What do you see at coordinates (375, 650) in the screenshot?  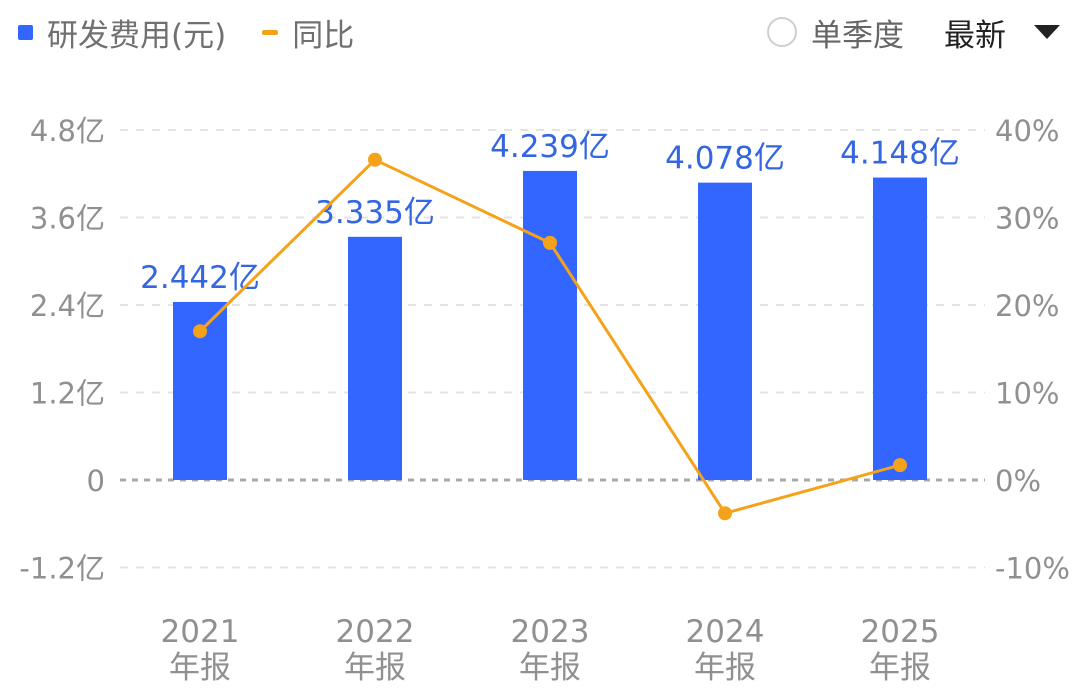 I see `x-tick-label: 2022 年报` at bounding box center [375, 650].